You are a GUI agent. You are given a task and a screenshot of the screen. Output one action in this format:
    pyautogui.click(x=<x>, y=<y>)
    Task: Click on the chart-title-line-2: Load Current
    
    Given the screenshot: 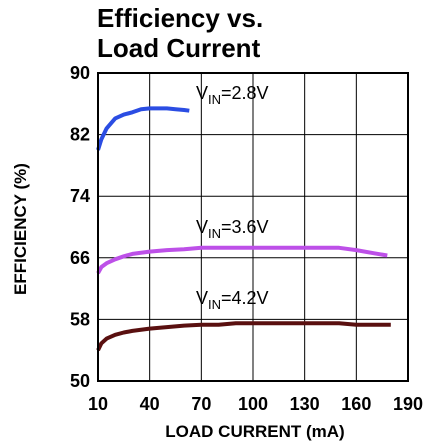 What is the action you would take?
    pyautogui.click(x=179, y=48)
    